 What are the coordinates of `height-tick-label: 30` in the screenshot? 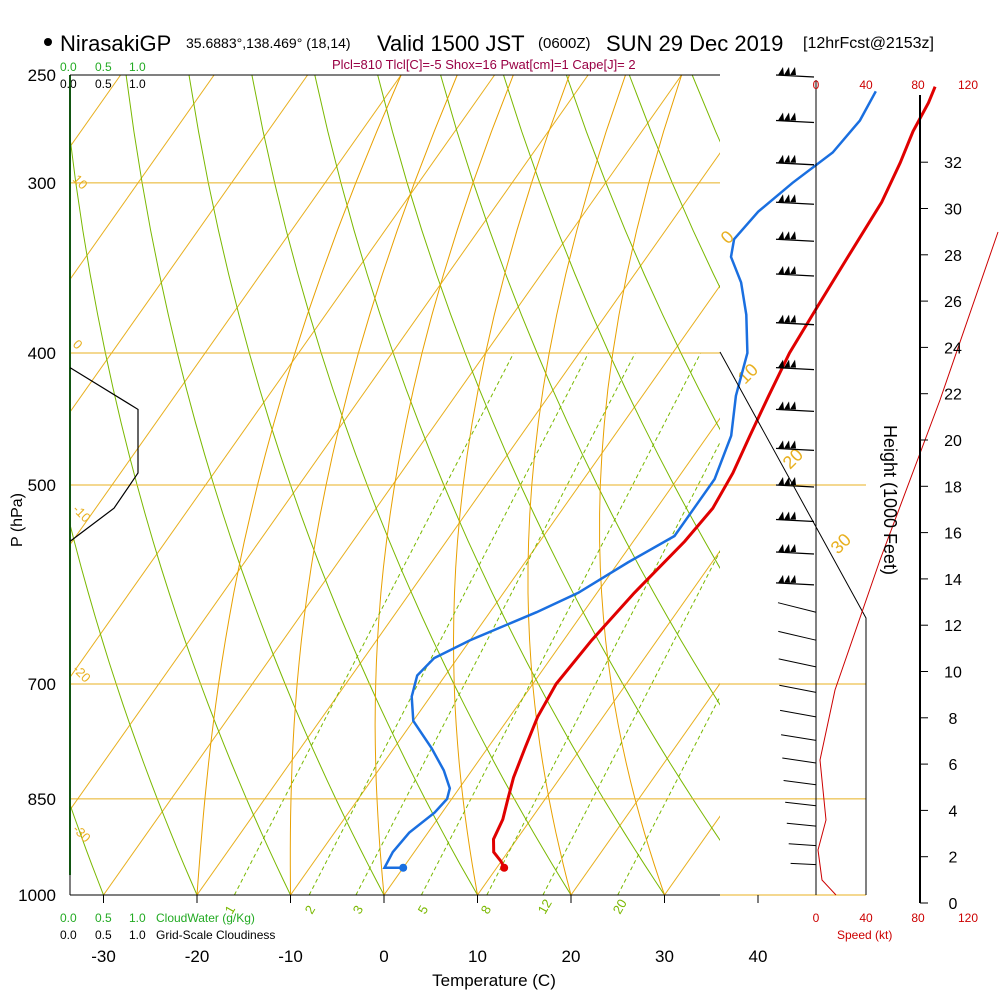 It's located at (953, 210).